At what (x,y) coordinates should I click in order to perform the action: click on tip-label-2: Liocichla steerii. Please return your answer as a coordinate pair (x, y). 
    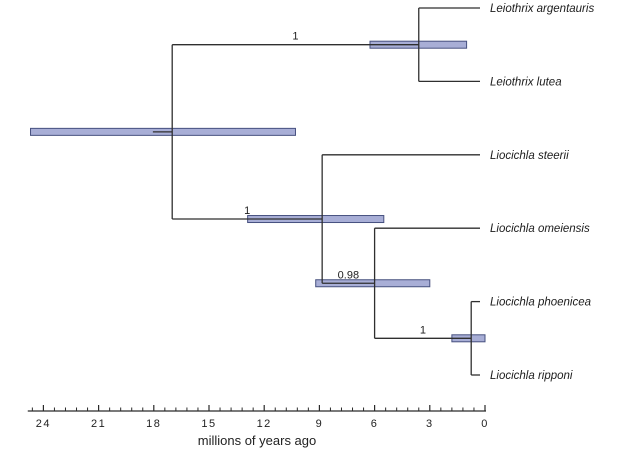
    Looking at the image, I should click on (529, 156).